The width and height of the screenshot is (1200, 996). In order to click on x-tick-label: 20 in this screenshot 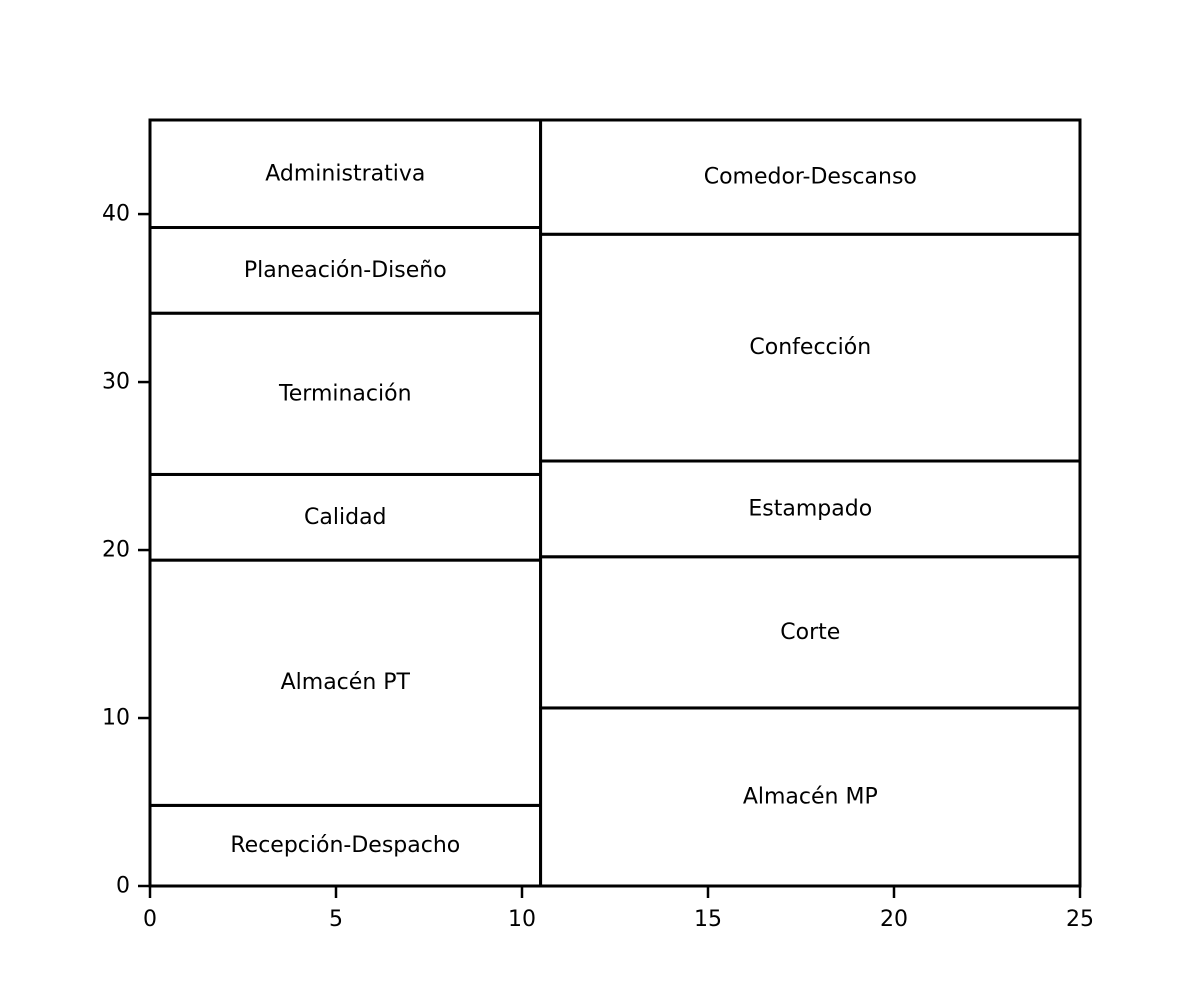, I will do `click(894, 919)`.